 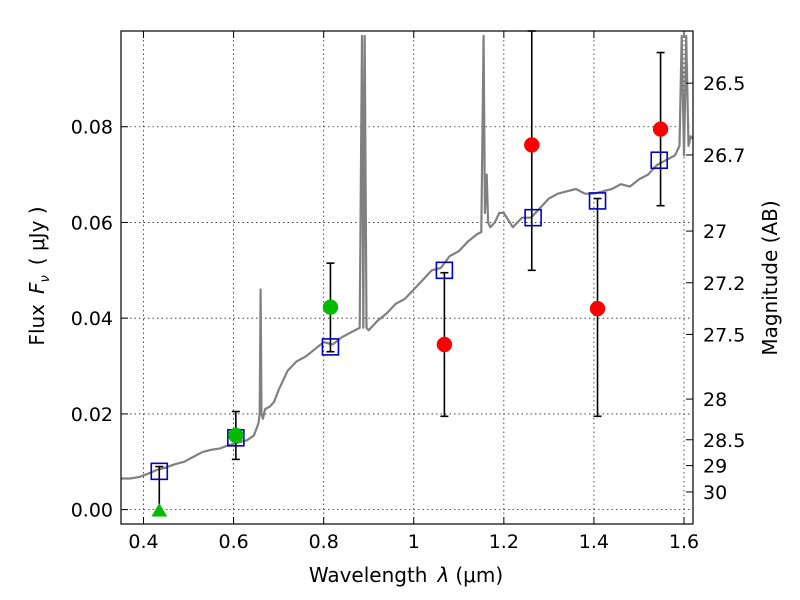 I want to click on y-tick-label: 0.08, so click(x=92, y=128).